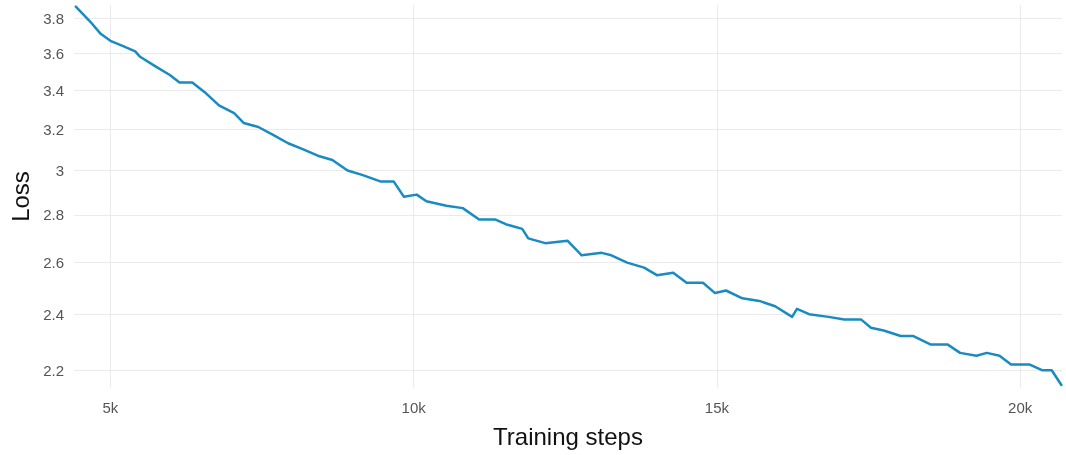  What do you see at coordinates (110, 407) in the screenshot?
I see `x-tick-label: 5k` at bounding box center [110, 407].